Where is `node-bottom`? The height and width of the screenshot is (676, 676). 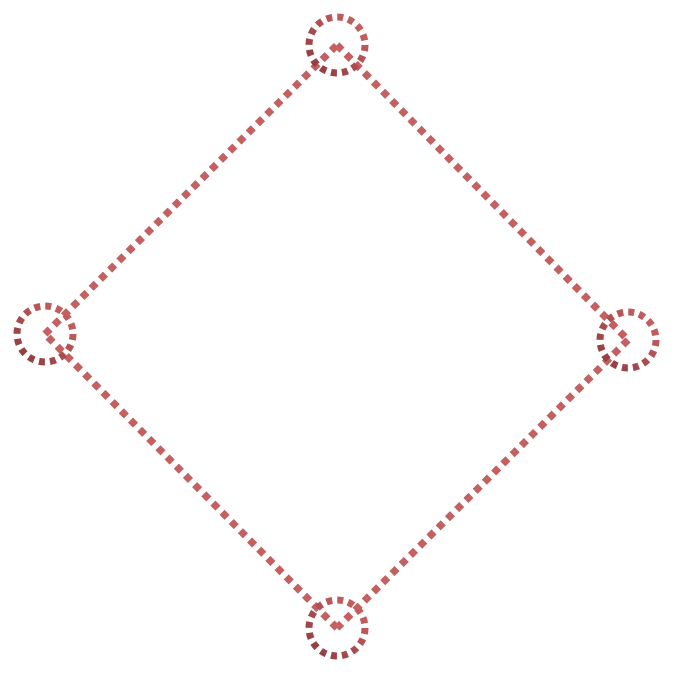 node-bottom is located at coordinates (337, 628).